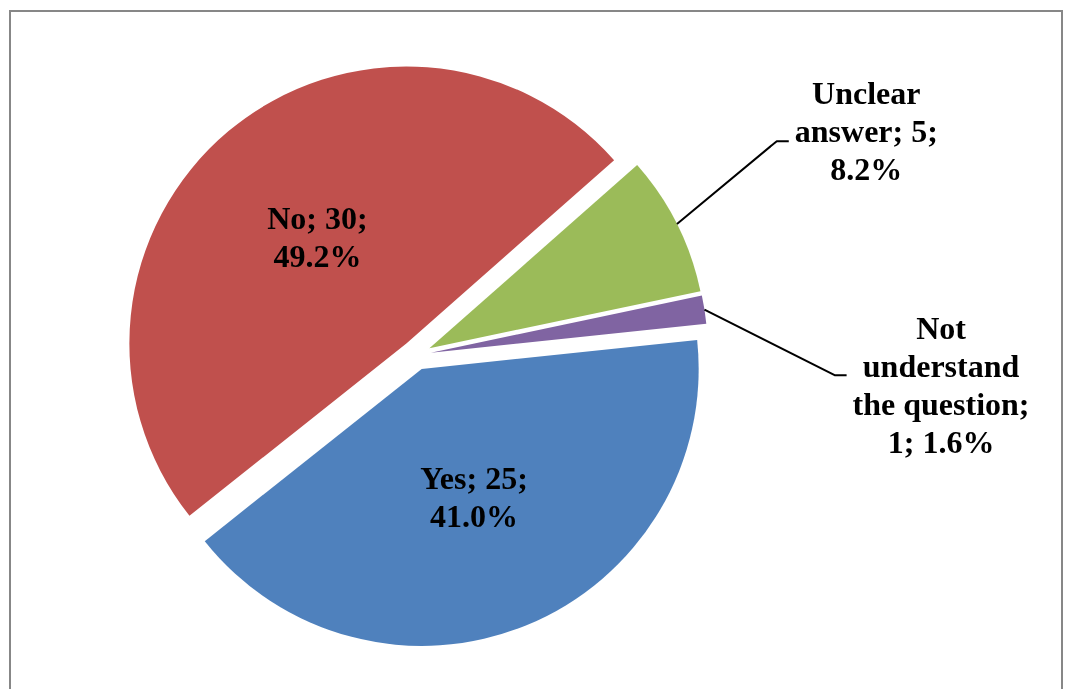 This screenshot has width=1066, height=689. I want to click on data-label: Unclear answer; 5; 8.2%, so click(866, 131).